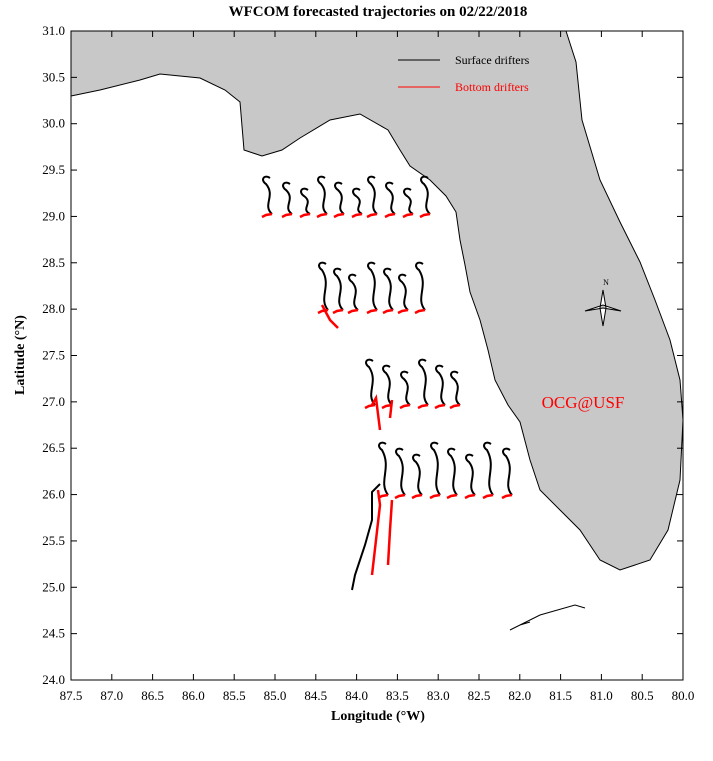 This screenshot has height=761, width=713. Describe the element at coordinates (53, 30) in the screenshot. I see `y-tick-label: 31.0` at that location.